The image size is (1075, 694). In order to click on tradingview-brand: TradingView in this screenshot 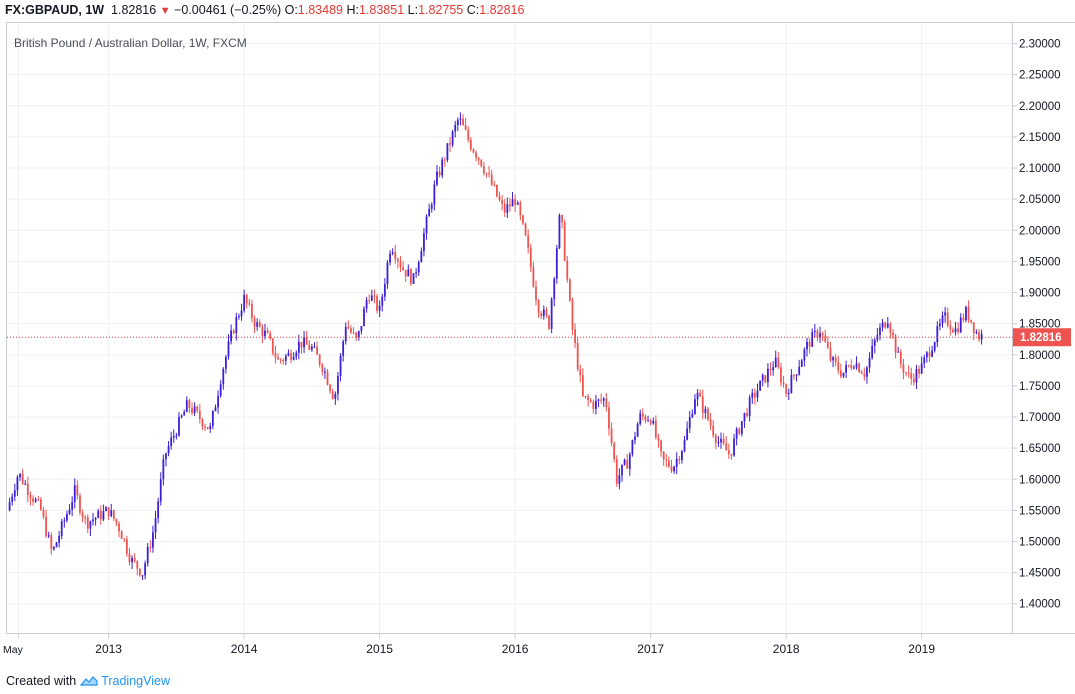, I will do `click(135, 681)`.